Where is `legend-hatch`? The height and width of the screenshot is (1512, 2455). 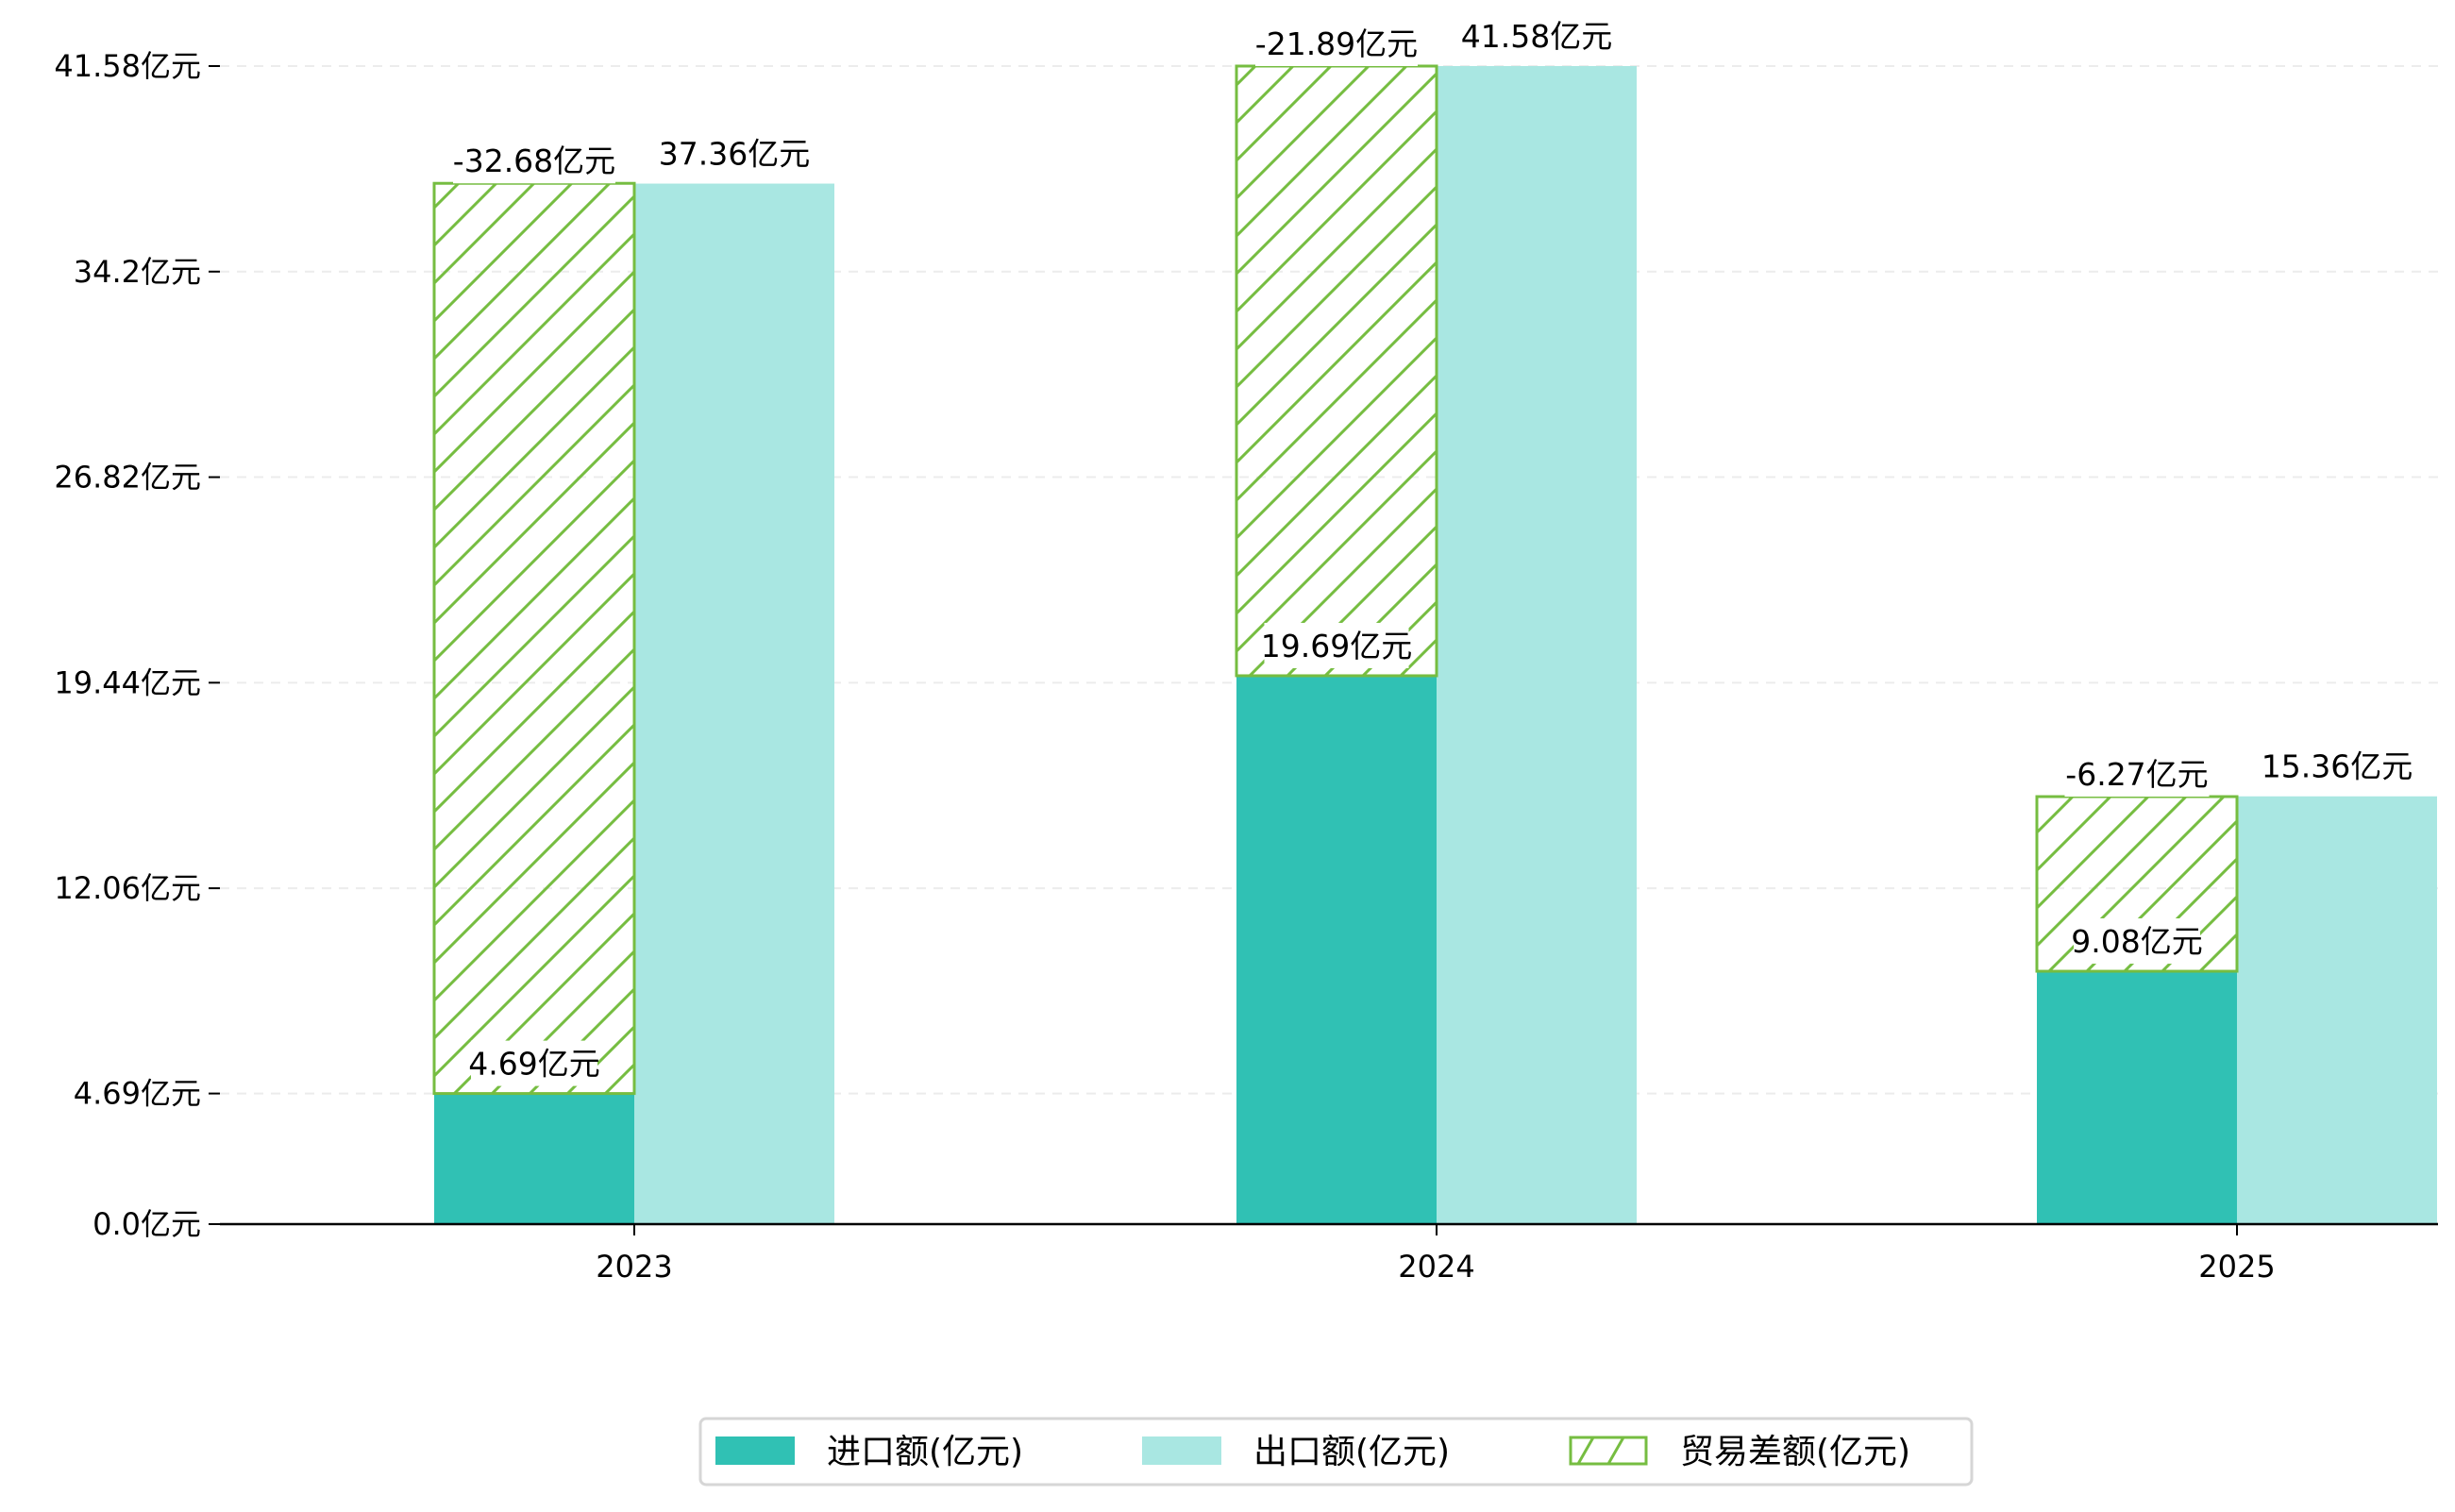
legend-hatch is located at coordinates (1600, 1450).